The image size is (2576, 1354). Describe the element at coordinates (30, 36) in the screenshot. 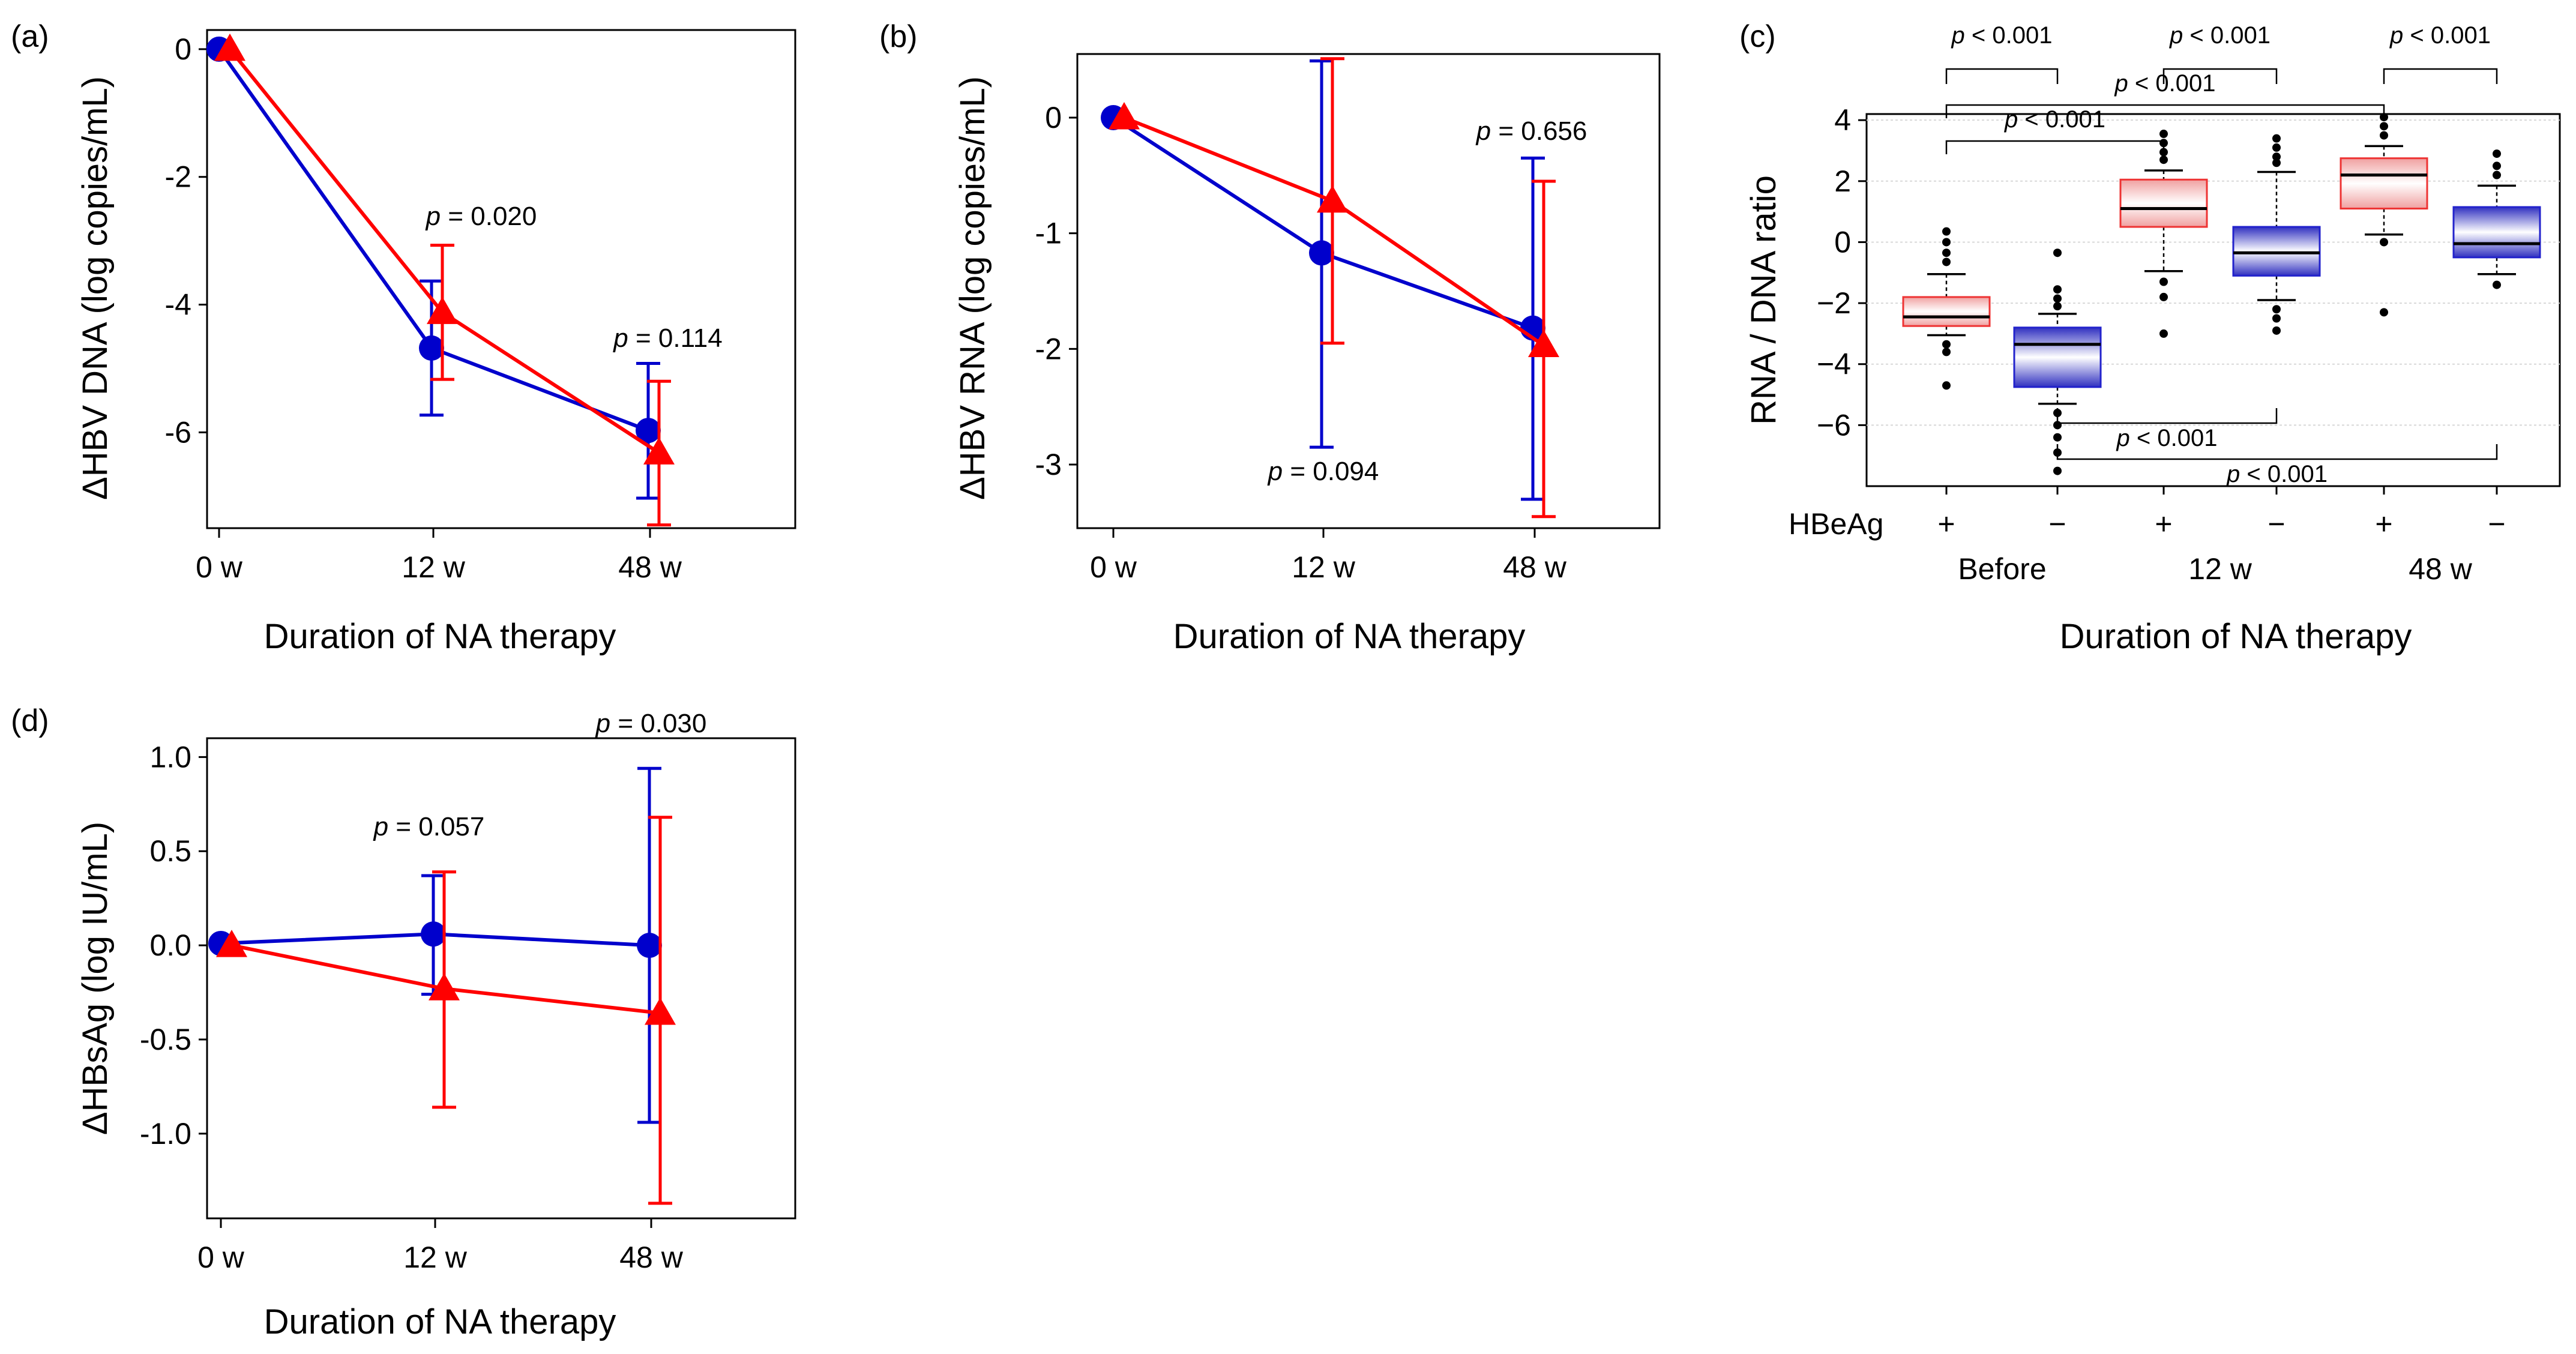

I see `panel-a-label: (a)` at that location.